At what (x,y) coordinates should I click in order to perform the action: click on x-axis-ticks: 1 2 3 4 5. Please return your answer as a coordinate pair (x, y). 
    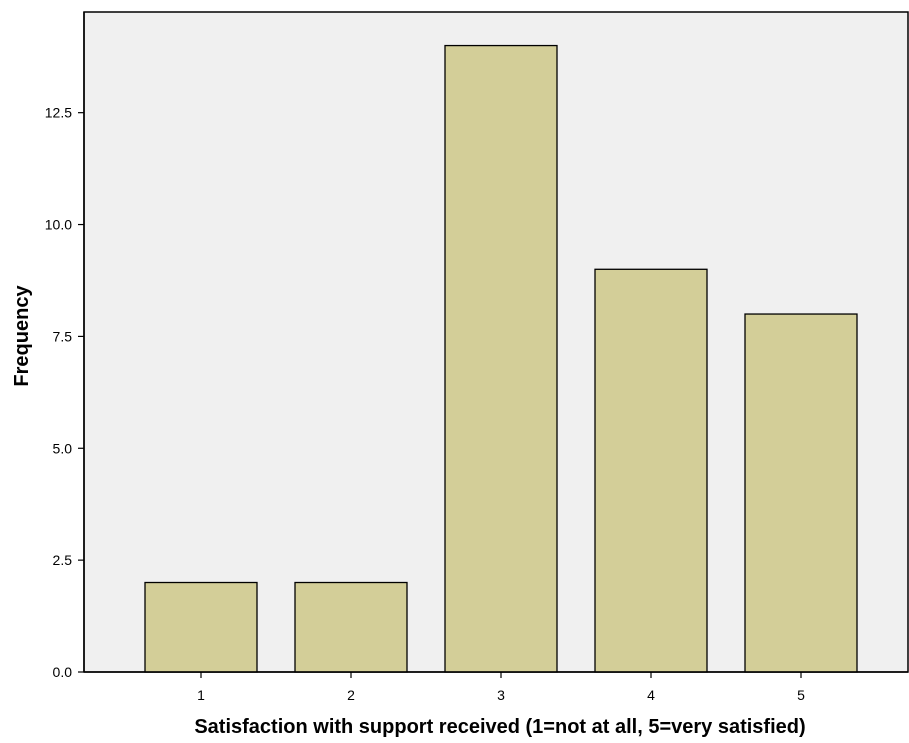
    Looking at the image, I should click on (501, 687).